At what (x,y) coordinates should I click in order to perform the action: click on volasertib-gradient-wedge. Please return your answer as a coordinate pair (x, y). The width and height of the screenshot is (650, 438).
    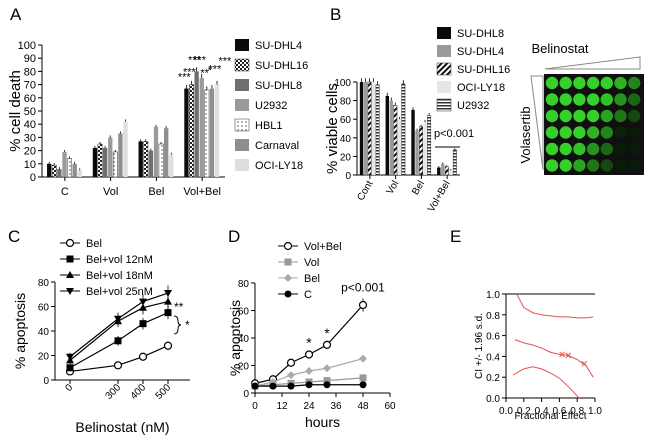
    Looking at the image, I should click on (537, 123).